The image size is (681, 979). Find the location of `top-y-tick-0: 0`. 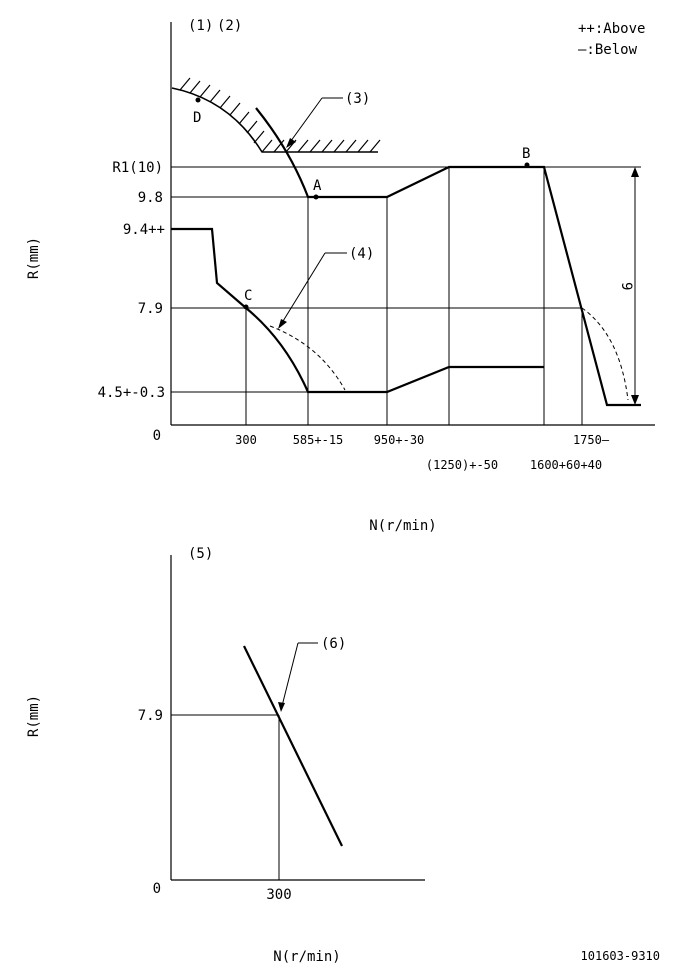

top-y-tick-0: 0 is located at coordinates (157, 436).